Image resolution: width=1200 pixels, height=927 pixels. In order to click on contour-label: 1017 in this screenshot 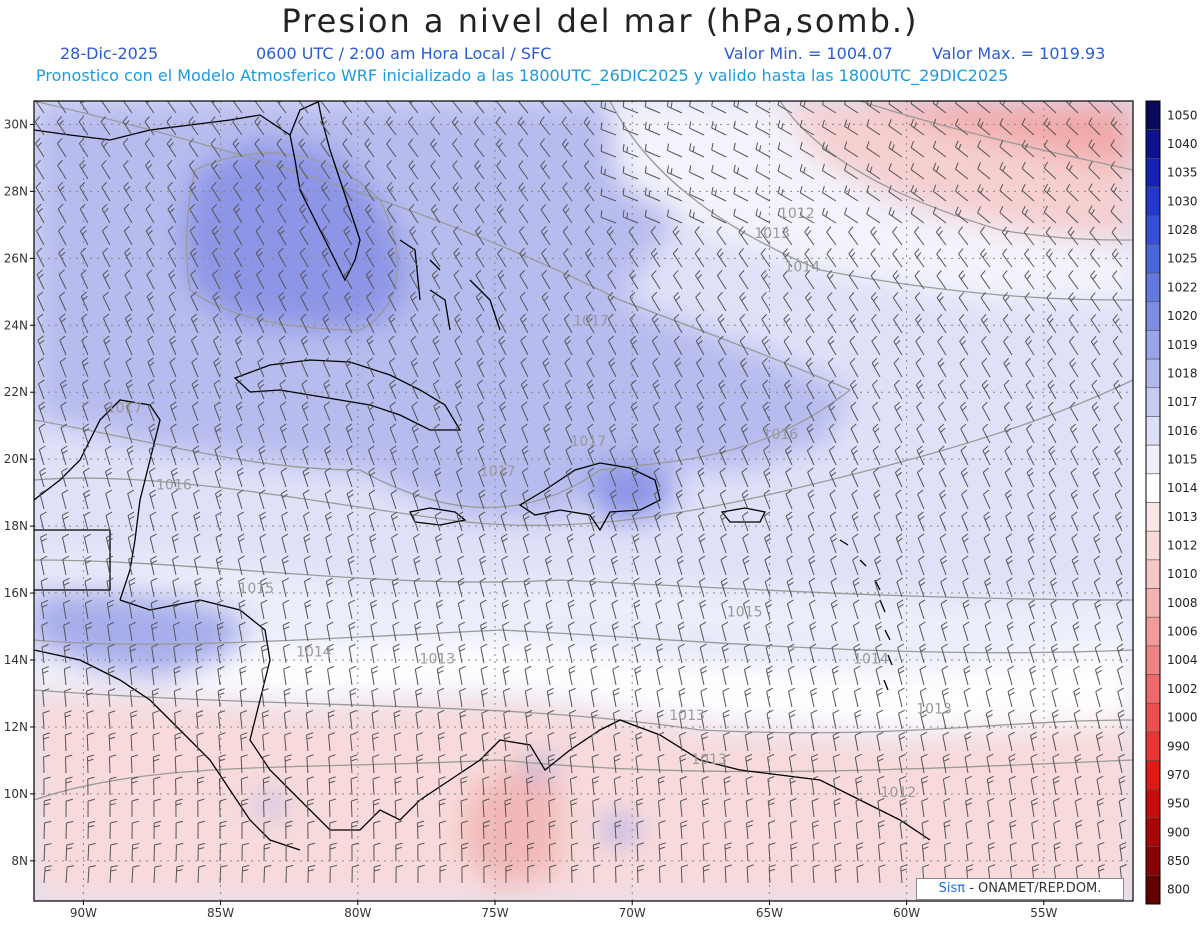, I will do `click(498, 472)`.